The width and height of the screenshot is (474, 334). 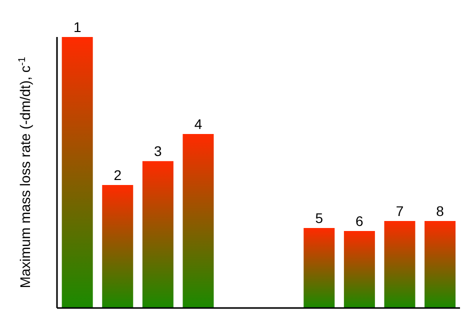 I want to click on x-tick-label: 4, so click(x=198, y=124).